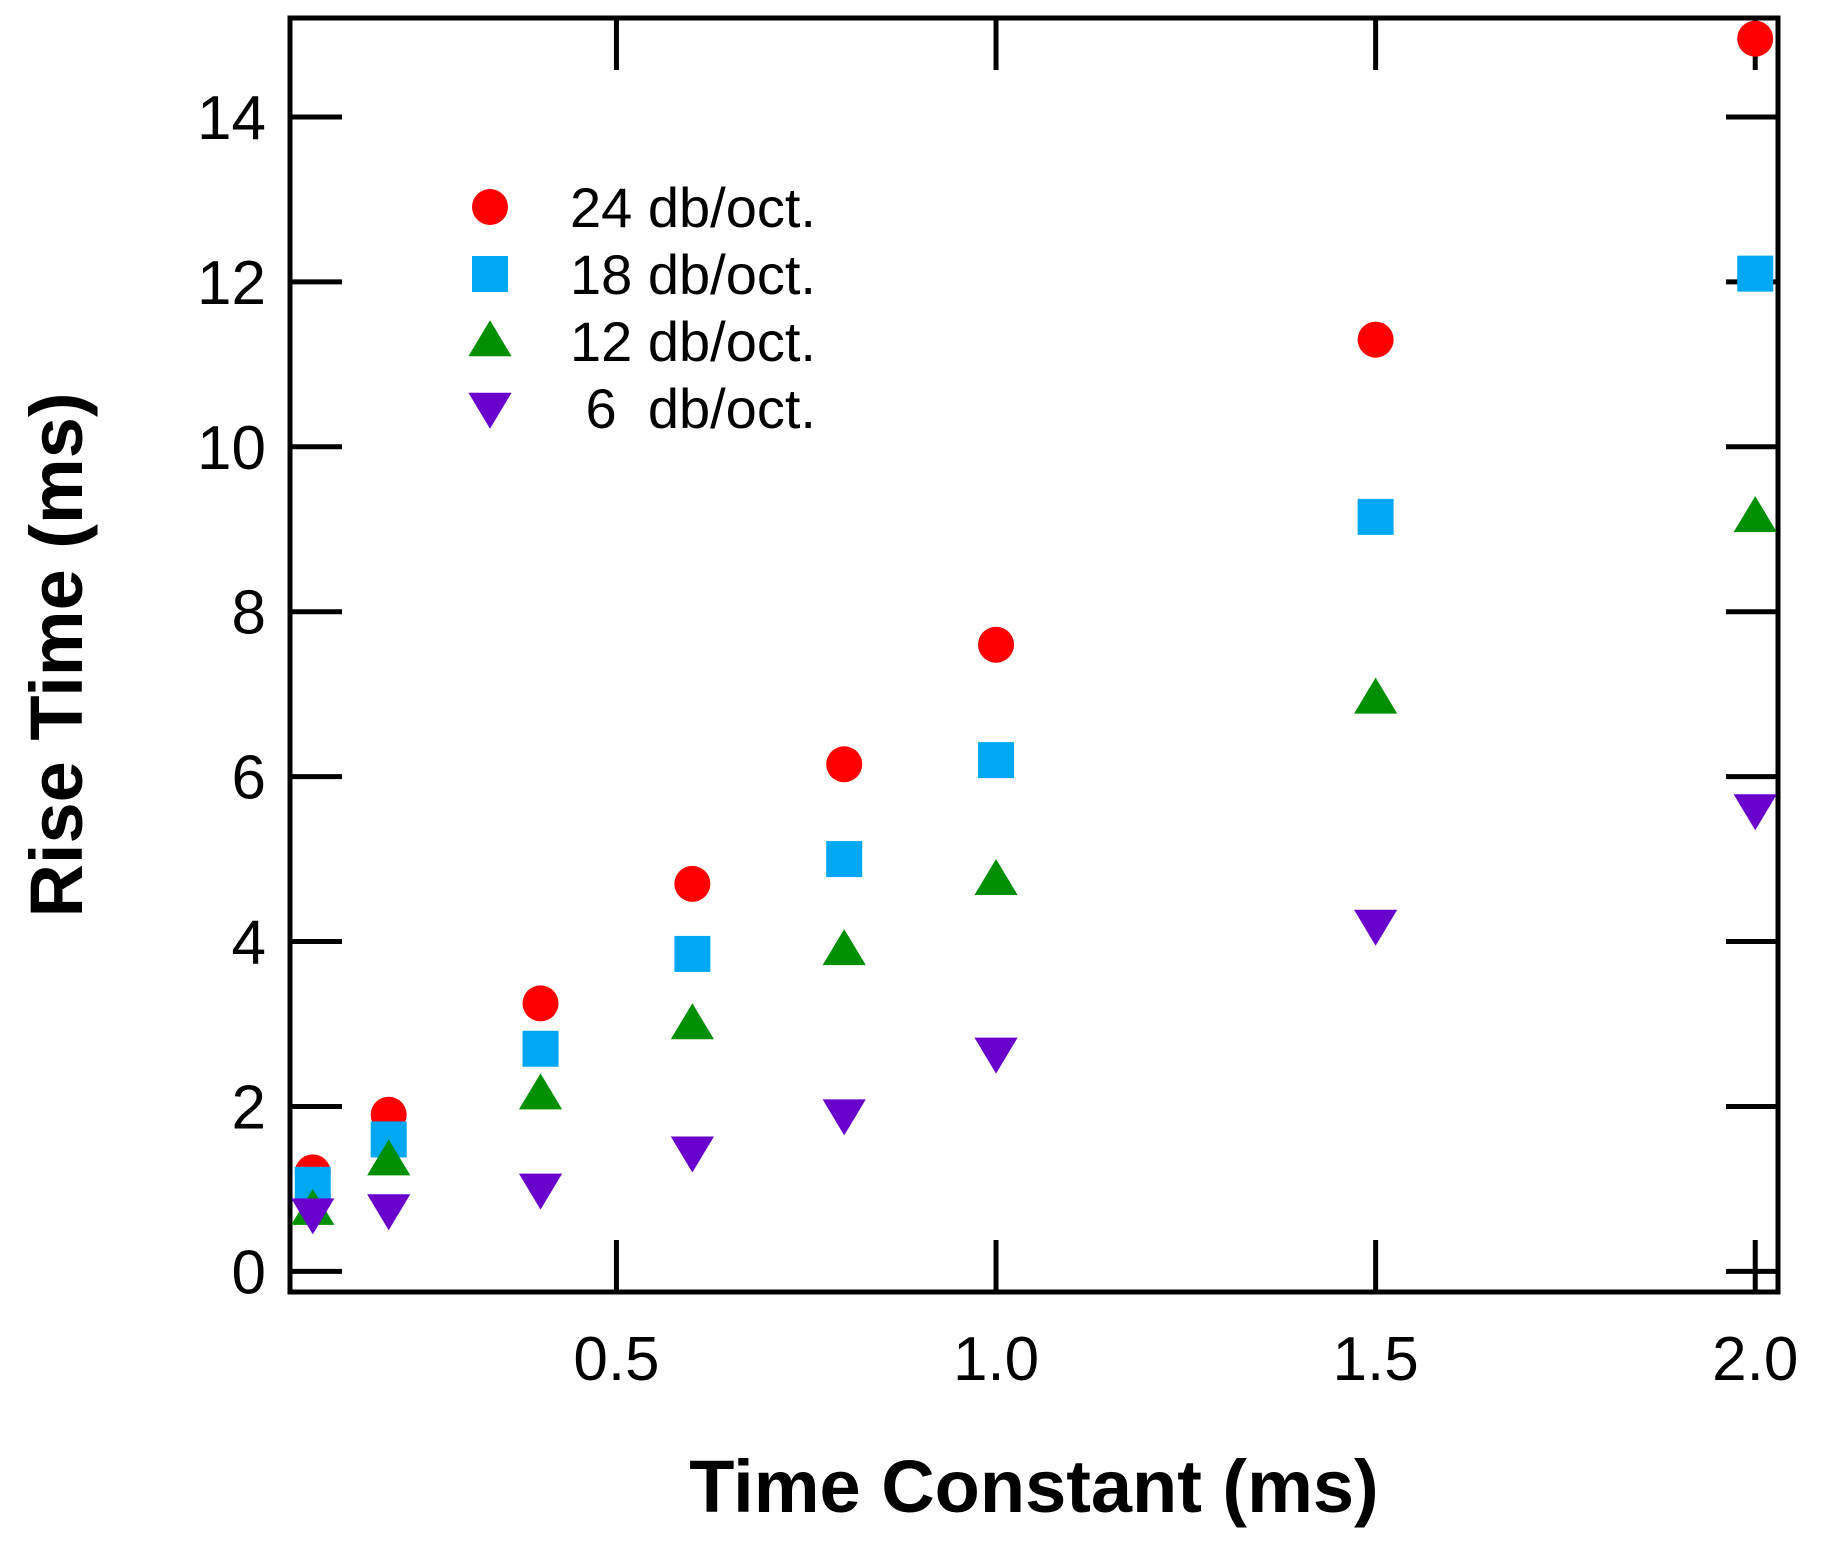  I want to click on y-tick-label: 10, so click(231, 448).